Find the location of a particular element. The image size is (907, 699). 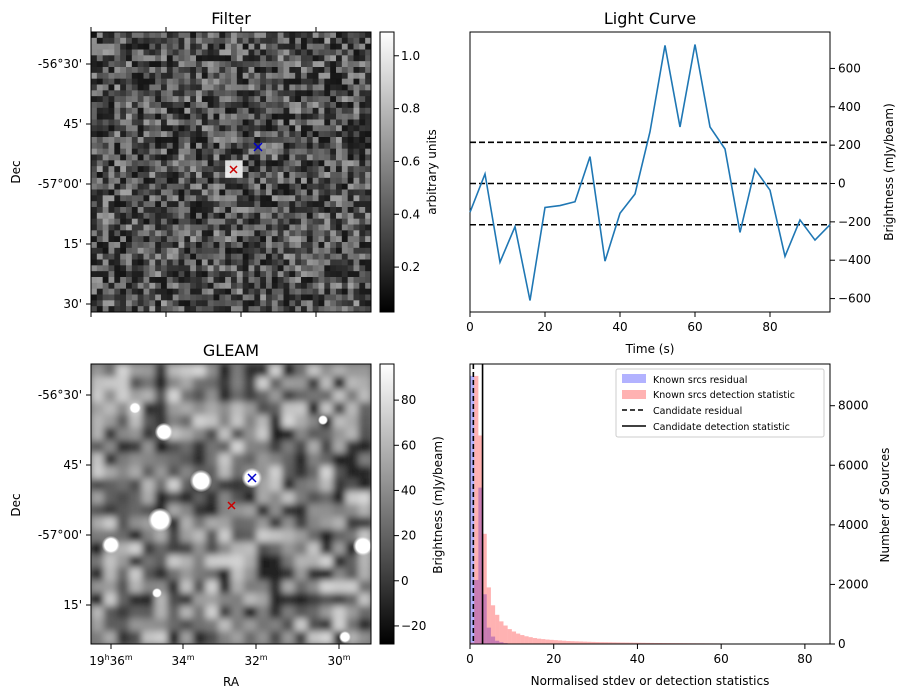

gleam-xlabel: RA is located at coordinates (231, 682).